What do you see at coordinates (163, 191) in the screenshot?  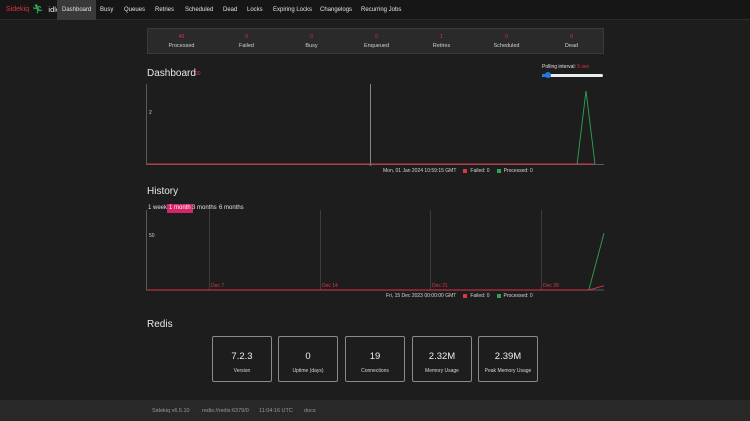 I see `history-title: History` at bounding box center [163, 191].